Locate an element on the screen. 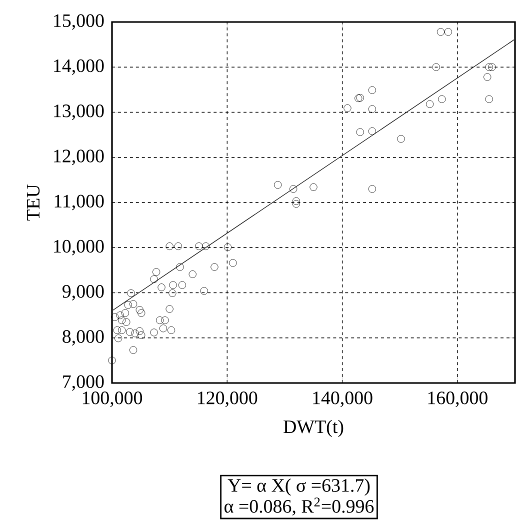 The width and height of the screenshot is (517, 520). y-tick-label: 10,000 is located at coordinates (79, 248).